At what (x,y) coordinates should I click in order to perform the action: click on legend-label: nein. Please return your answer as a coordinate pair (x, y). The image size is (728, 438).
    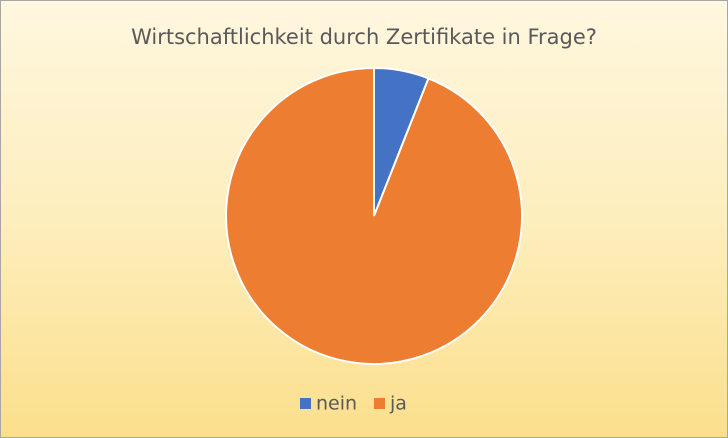
    Looking at the image, I should click on (336, 404).